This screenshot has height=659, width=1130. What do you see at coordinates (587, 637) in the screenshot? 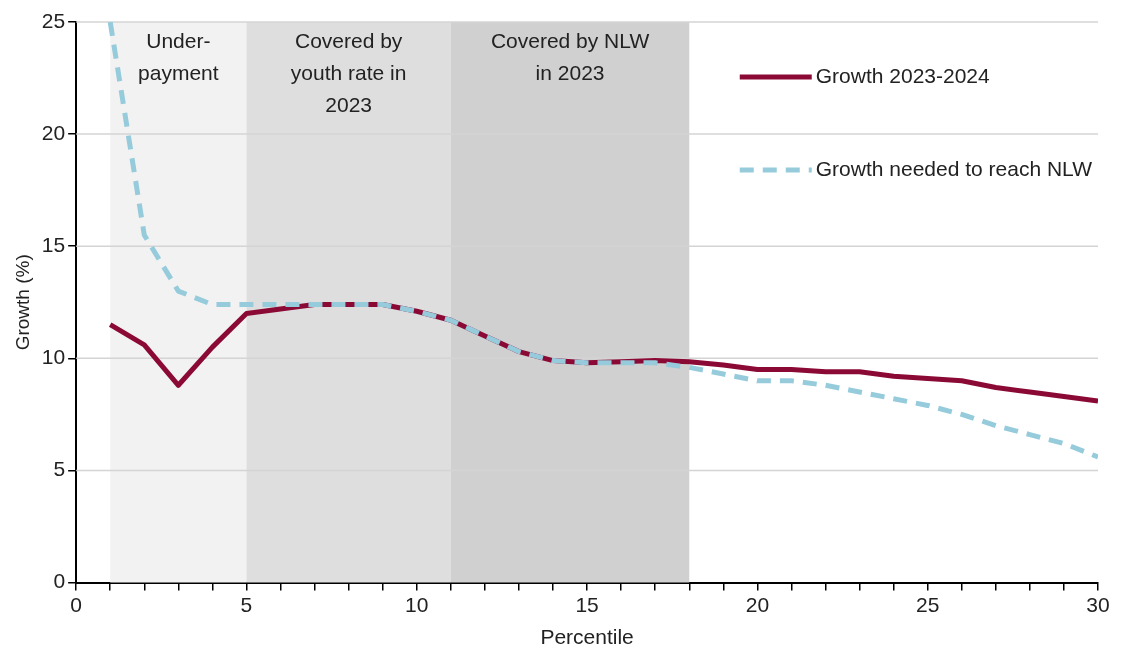
I see `x-axis-title: Percentile` at bounding box center [587, 637].